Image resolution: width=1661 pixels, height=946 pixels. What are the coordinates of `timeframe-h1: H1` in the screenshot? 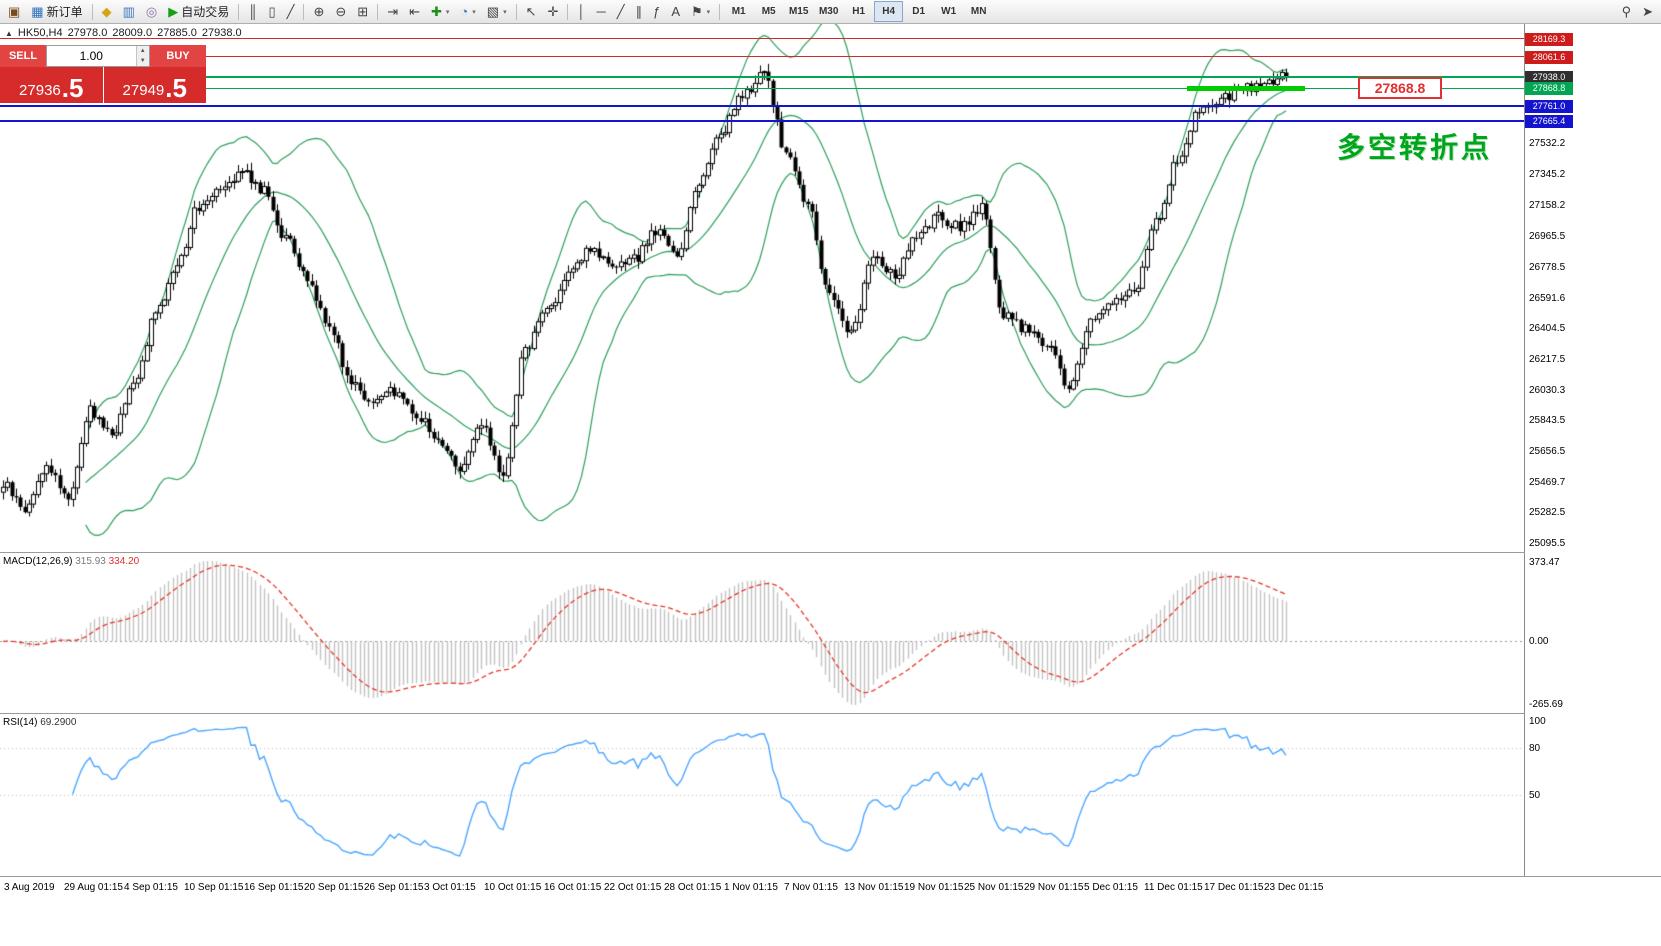 It's located at (859, 11).